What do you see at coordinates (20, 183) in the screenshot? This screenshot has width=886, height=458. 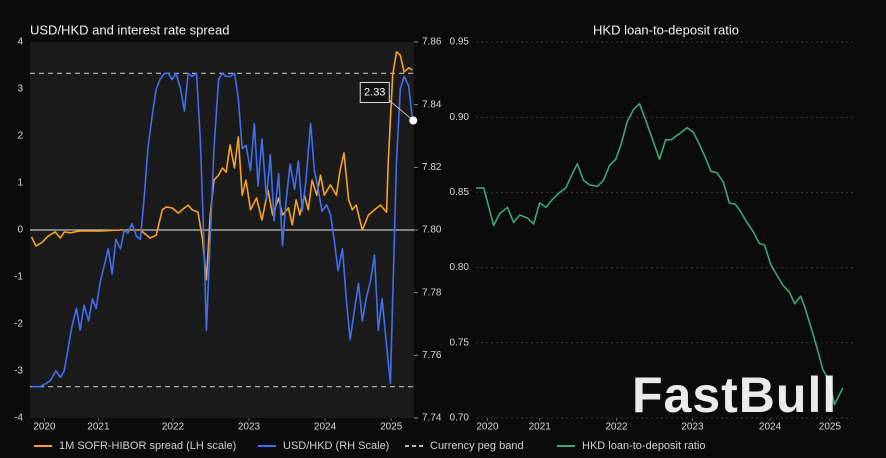 I see `y-tick-label: 1` at bounding box center [20, 183].